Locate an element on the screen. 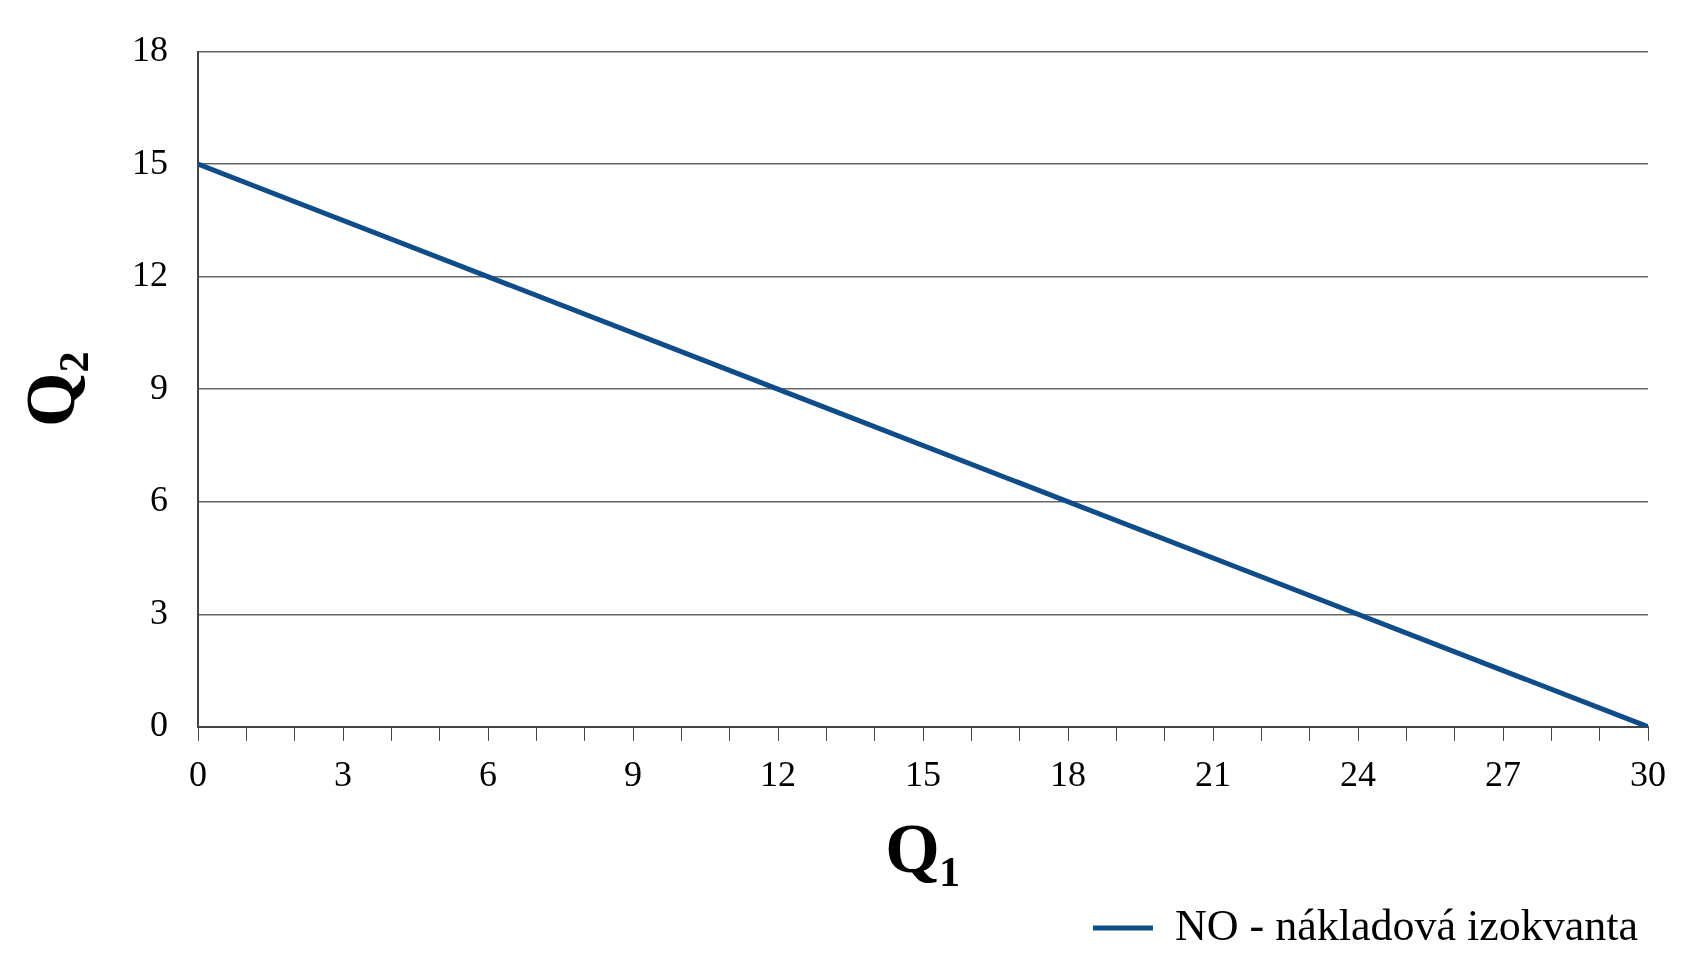 This screenshot has width=1688, height=970. y-tick-label: 0 is located at coordinates (159, 724).